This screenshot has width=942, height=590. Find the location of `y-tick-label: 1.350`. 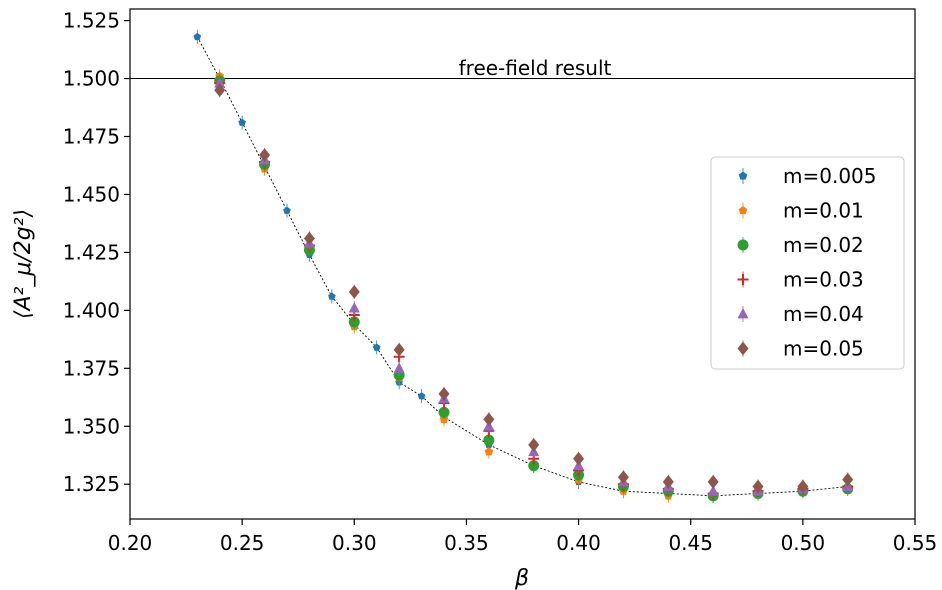

y-tick-label: 1.350 is located at coordinates (91, 426).